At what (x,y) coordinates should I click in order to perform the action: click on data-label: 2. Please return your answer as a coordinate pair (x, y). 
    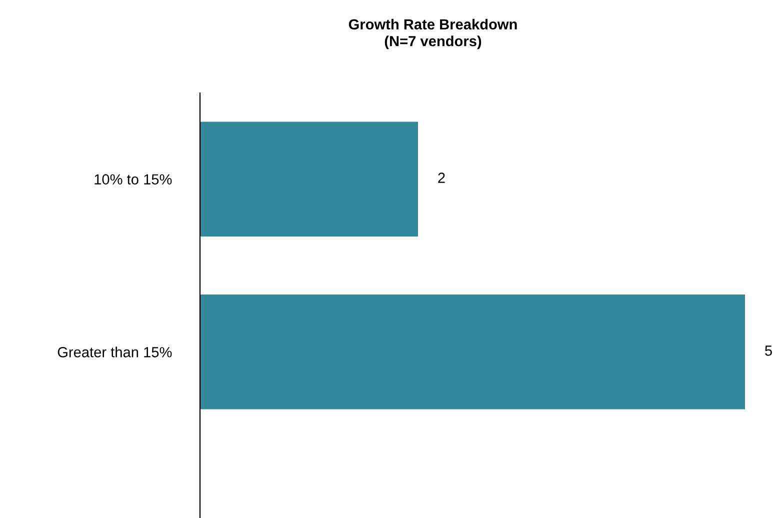
    Looking at the image, I should click on (441, 177).